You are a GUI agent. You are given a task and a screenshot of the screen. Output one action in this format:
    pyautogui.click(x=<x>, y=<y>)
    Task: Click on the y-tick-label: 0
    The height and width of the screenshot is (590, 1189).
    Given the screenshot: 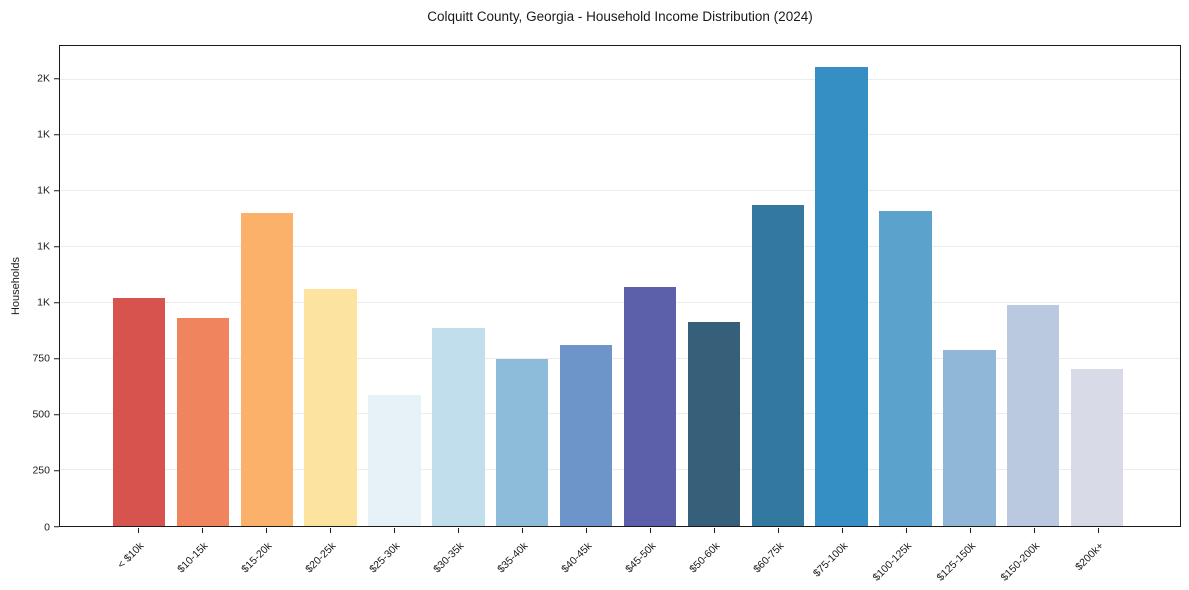 What is the action you would take?
    pyautogui.click(x=47, y=526)
    